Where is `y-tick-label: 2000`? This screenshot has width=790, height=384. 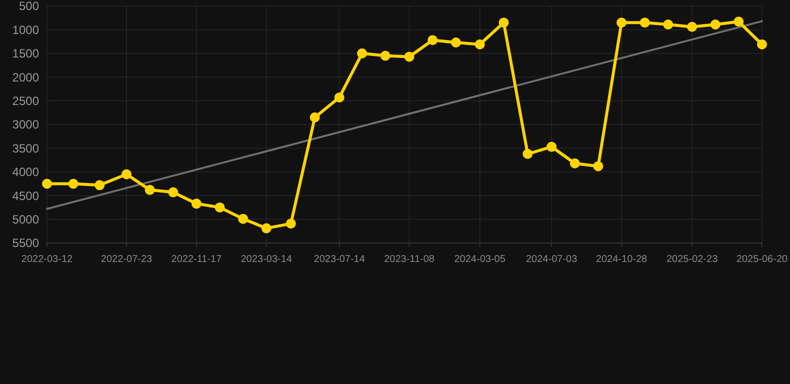 y-tick-label: 2000 is located at coordinates (26, 77).